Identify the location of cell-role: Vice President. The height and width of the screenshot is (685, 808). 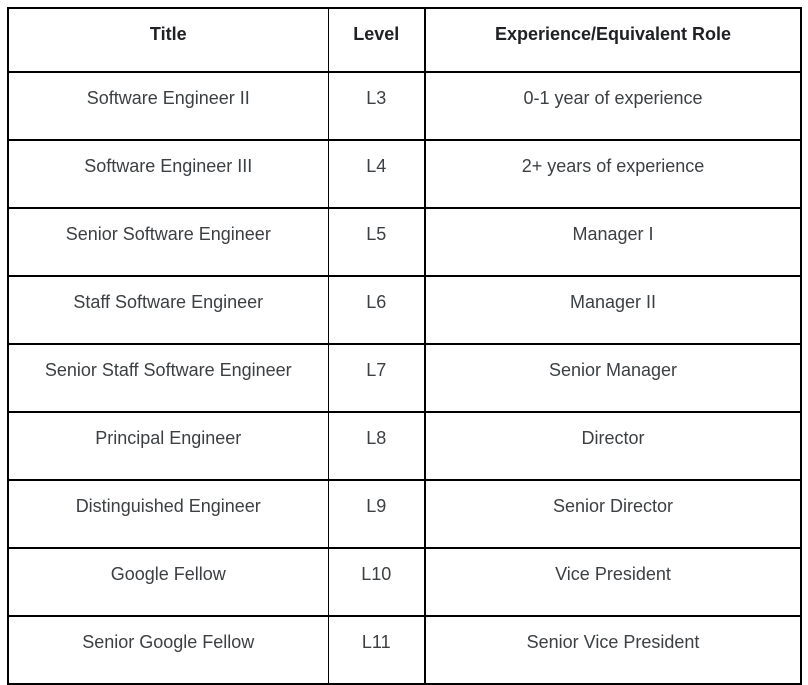
(613, 582).